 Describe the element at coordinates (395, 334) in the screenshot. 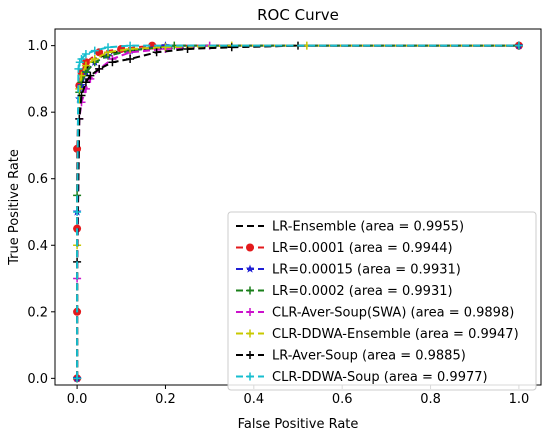

I see `legend-label: CLR-DDWA-Ensemble (area = 0.9947)` at that location.